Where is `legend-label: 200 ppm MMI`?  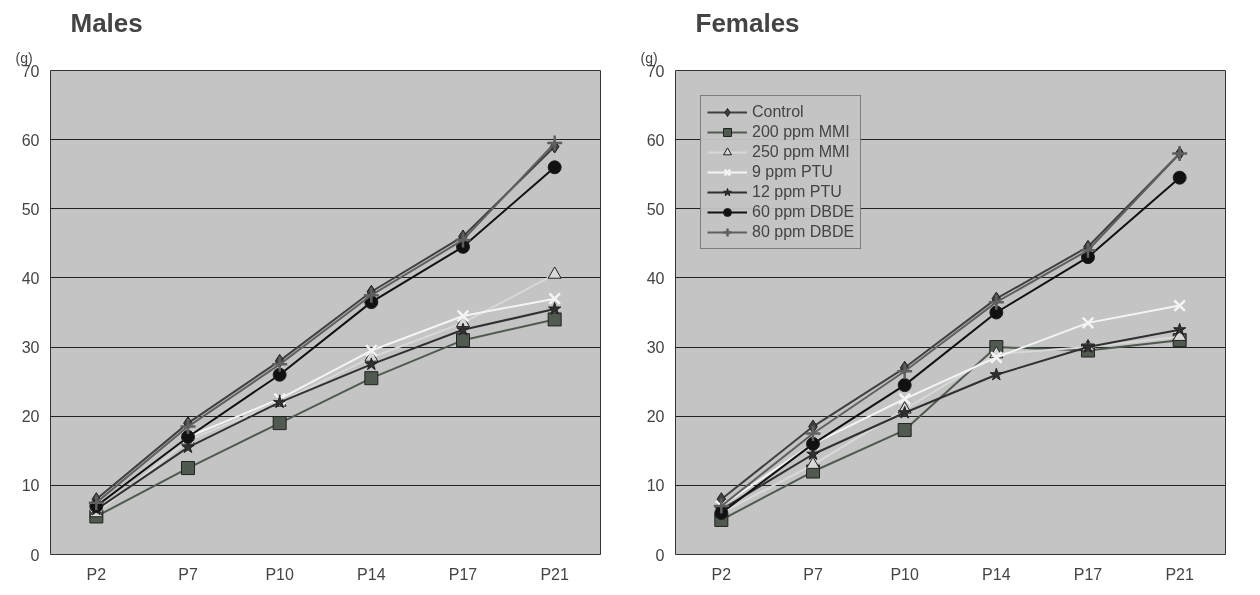
legend-label: 200 ppm MMI is located at coordinates (801, 132).